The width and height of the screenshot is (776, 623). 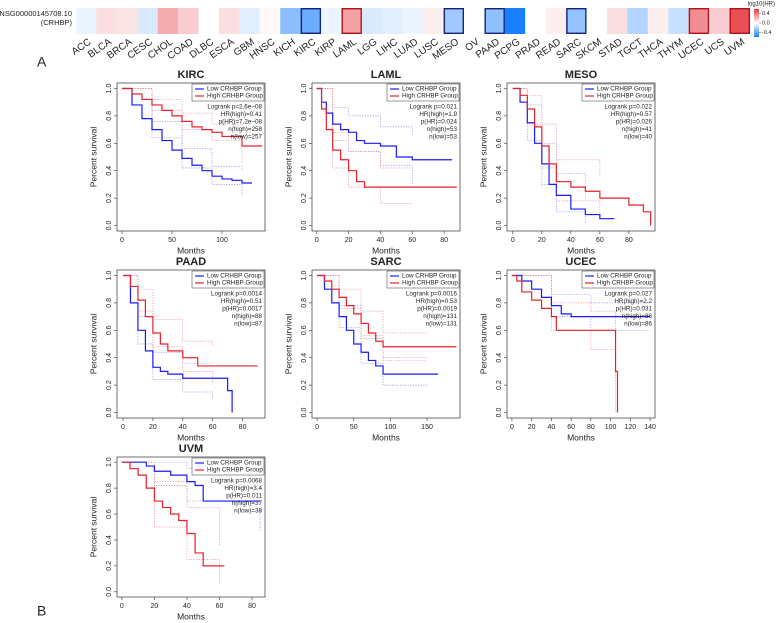 I want to click on x-tick-label: 50, so click(x=354, y=427).